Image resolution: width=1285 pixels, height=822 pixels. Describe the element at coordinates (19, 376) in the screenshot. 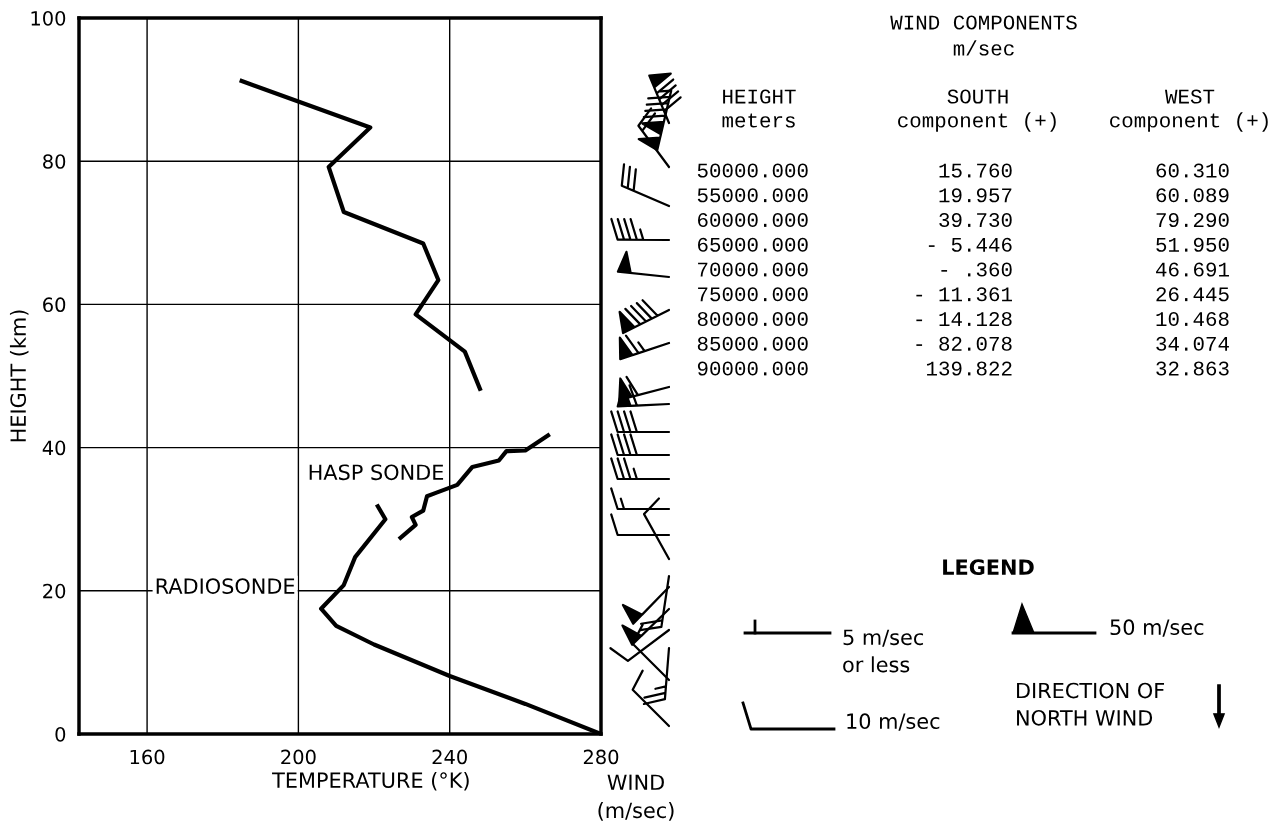

I see `y-axis-title: HEIGHT (km)` at that location.